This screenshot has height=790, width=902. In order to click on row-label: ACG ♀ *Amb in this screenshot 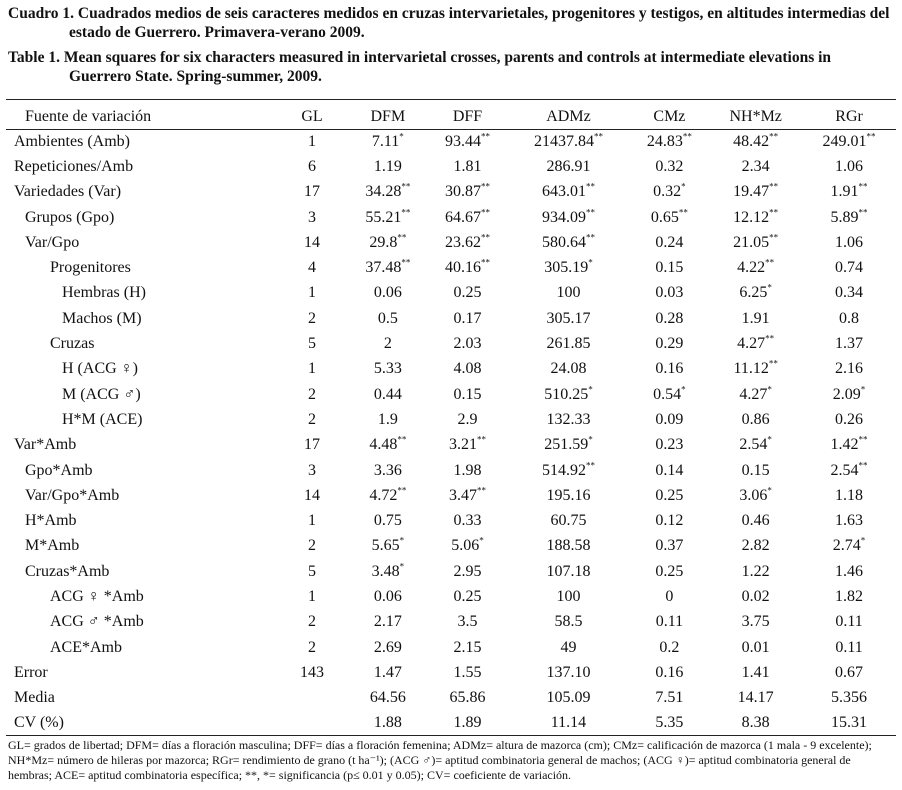, I will do `click(97, 596)`.